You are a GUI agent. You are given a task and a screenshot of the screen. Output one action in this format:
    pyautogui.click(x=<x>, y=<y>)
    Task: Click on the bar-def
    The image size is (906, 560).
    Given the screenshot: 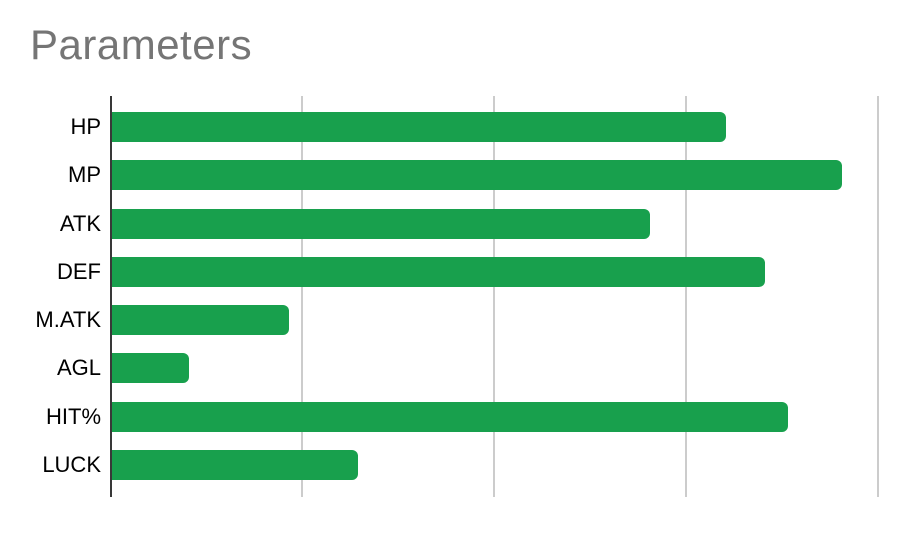 What is the action you would take?
    pyautogui.click(x=438, y=271)
    